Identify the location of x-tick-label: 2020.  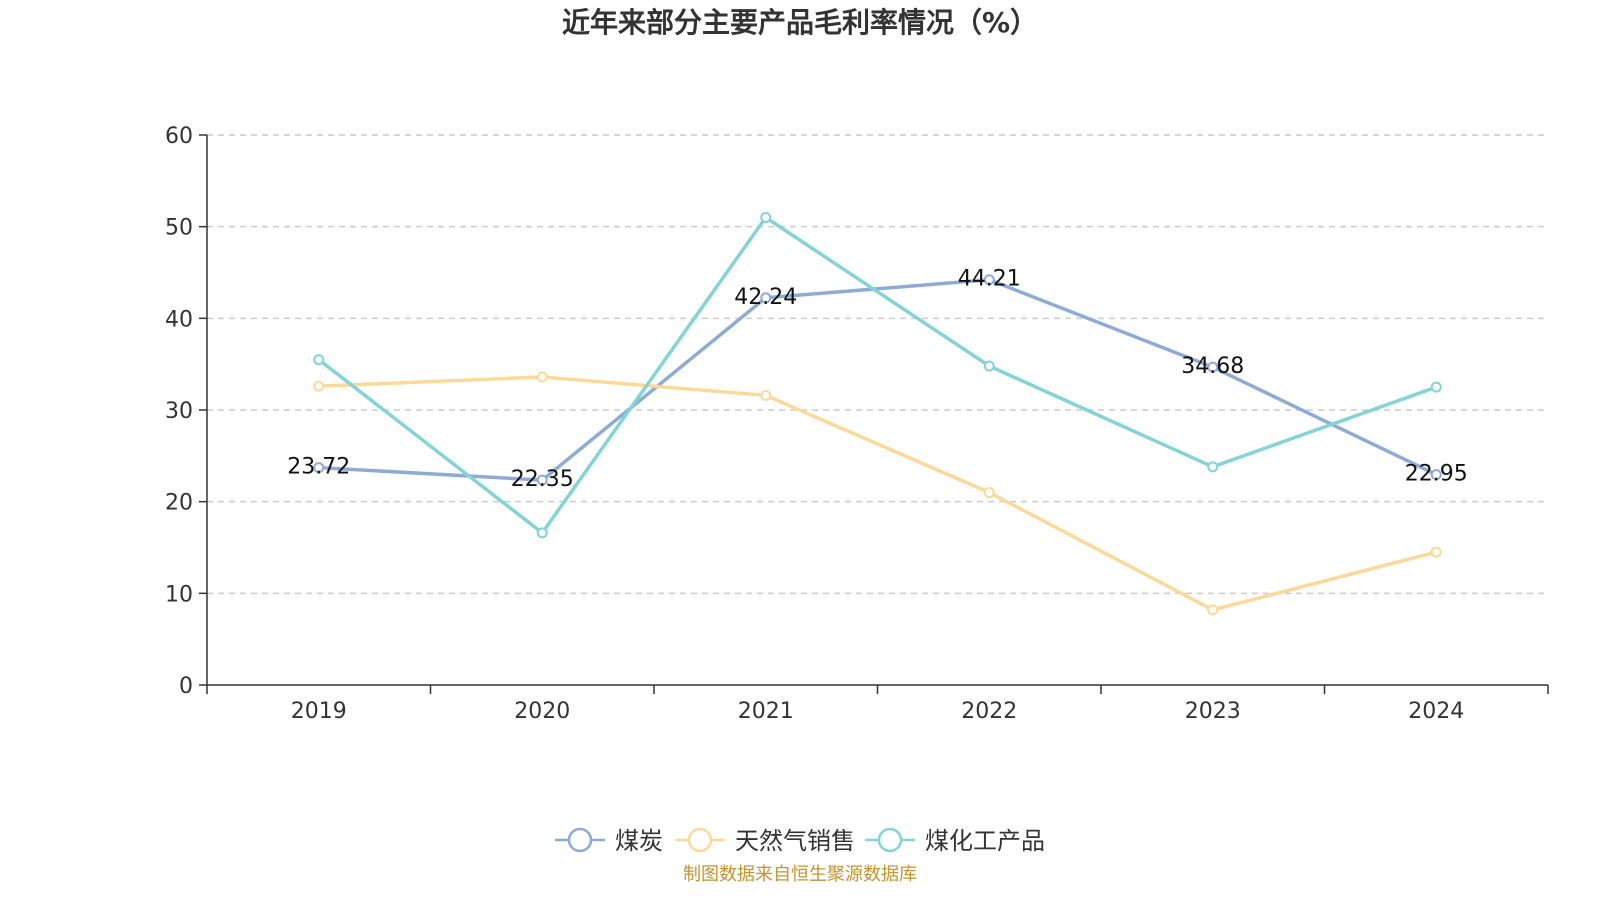
(542, 711).